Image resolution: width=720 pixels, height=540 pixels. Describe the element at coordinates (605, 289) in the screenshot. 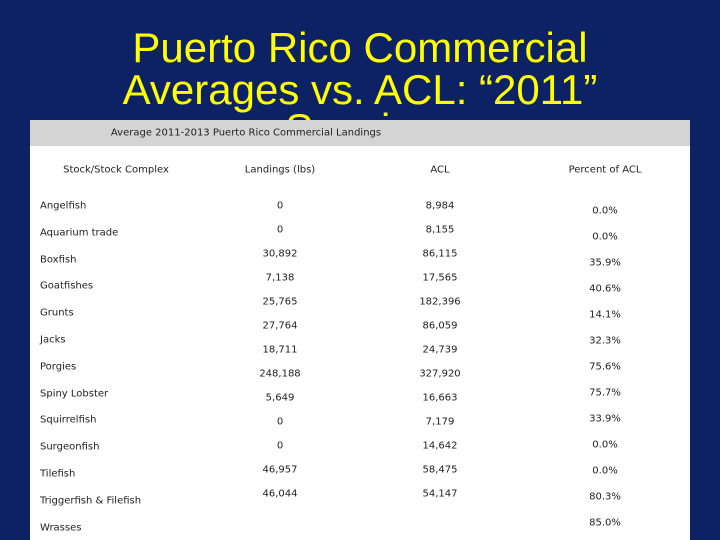

I see `percent-cell: 40.6%` at that location.